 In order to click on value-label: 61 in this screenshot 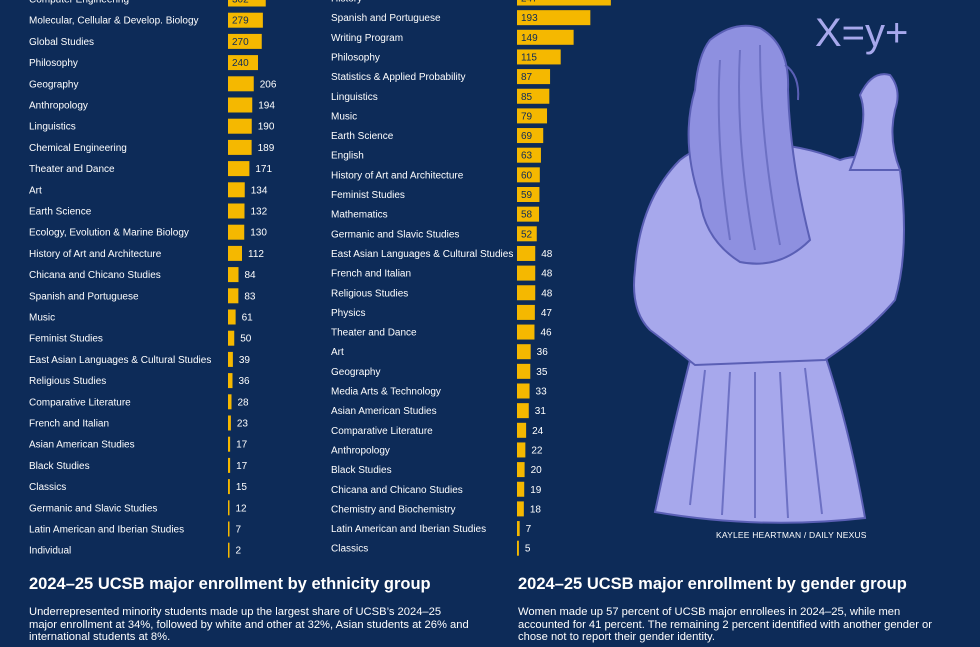, I will do `click(248, 318)`.